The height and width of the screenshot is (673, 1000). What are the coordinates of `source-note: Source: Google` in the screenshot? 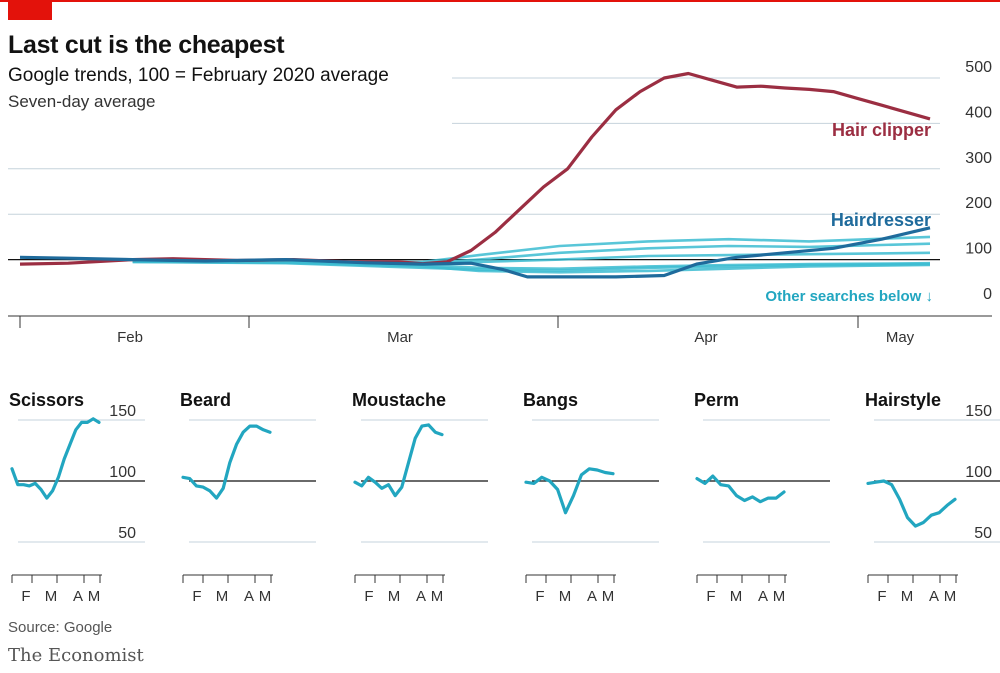 It's located at (60, 627).